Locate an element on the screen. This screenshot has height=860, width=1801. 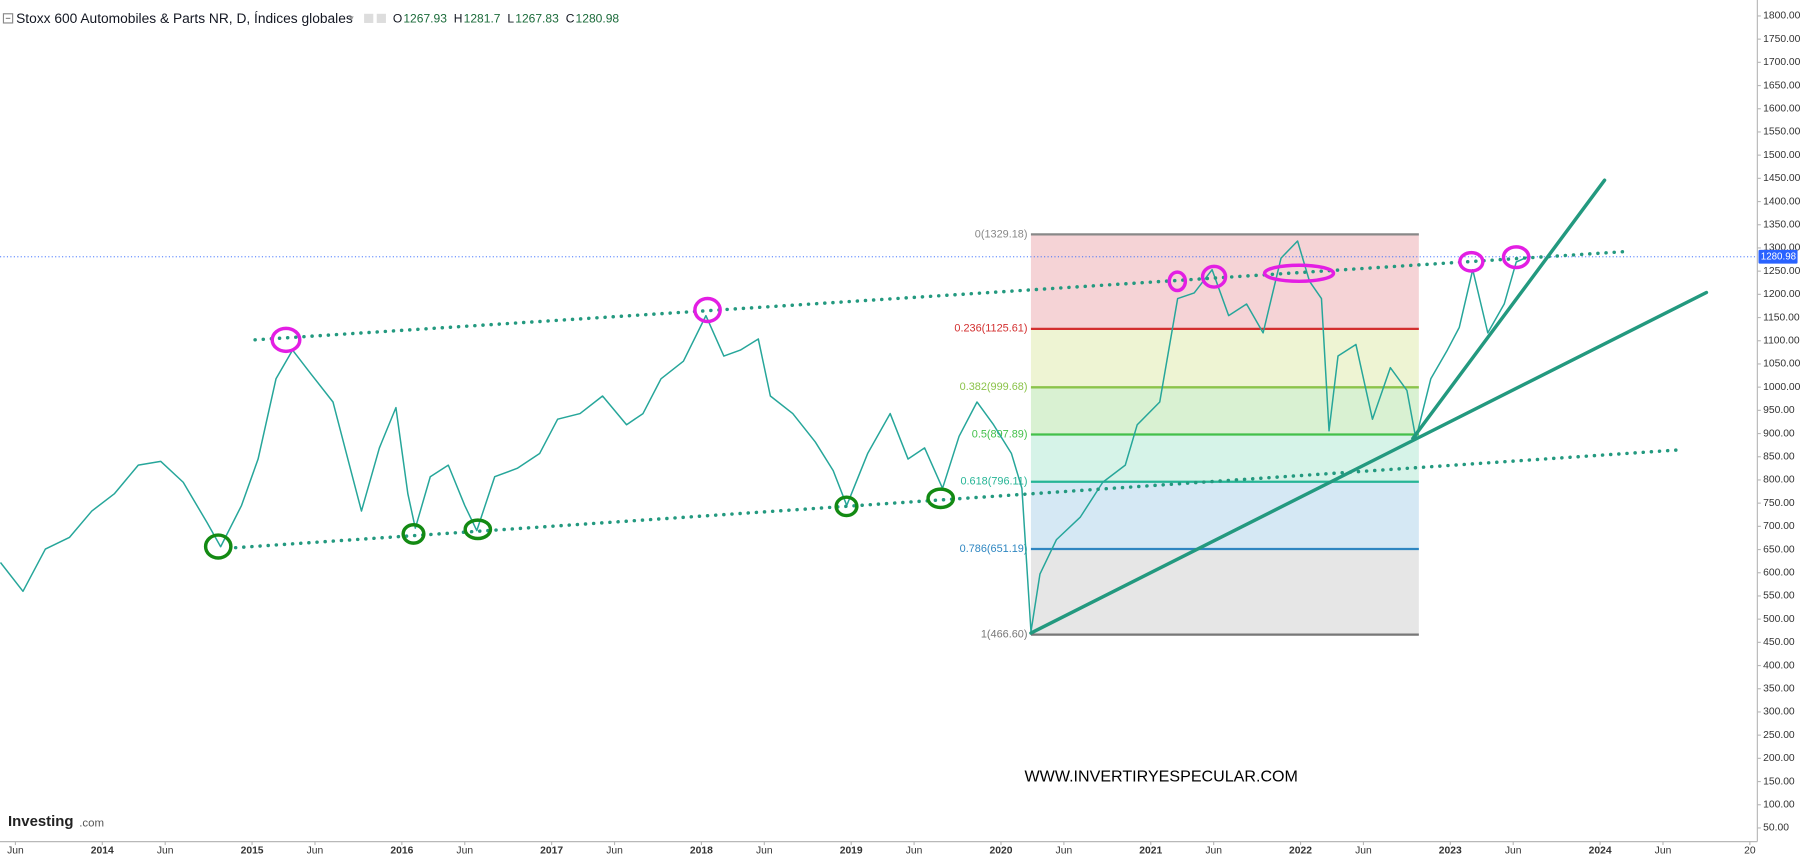
watermark: WWW.INVERTIRYESPECULAR.COM is located at coordinates (1161, 777).